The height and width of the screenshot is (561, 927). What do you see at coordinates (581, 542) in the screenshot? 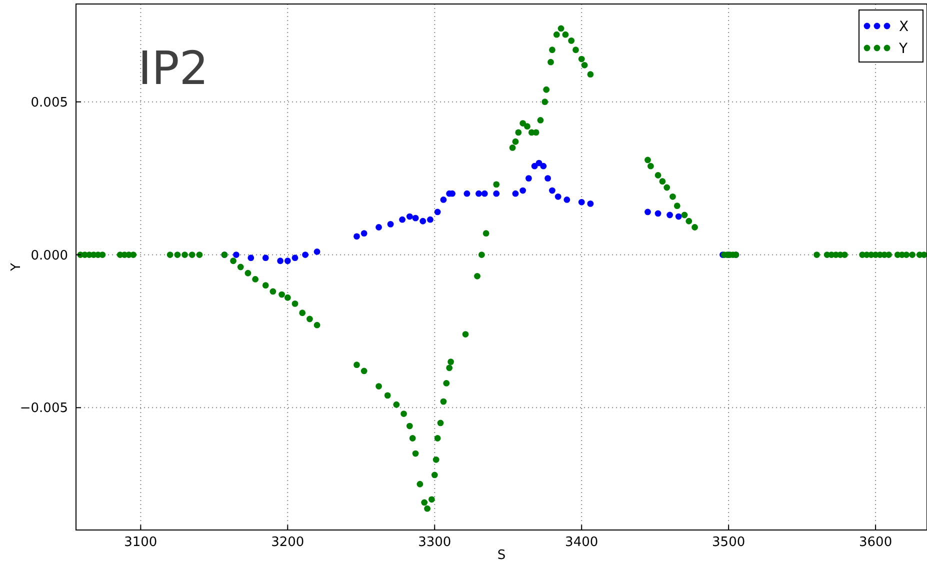
I see `x-tick-label: 3400` at bounding box center [581, 542].